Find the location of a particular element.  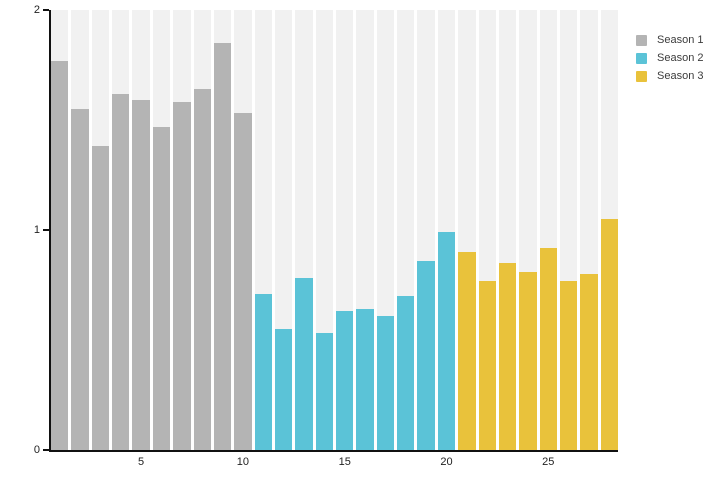

bar-season-2-x18 is located at coordinates (406, 373).